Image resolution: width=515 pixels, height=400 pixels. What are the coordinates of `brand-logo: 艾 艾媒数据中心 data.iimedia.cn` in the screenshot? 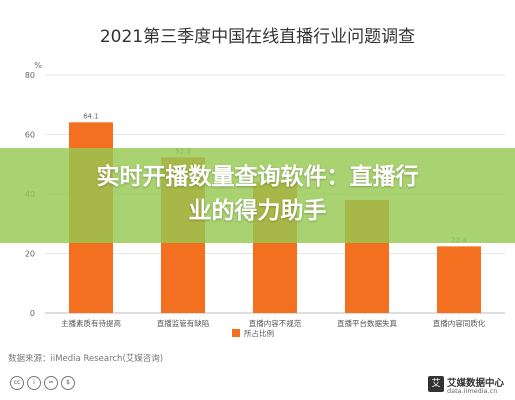 It's located at (470, 386).